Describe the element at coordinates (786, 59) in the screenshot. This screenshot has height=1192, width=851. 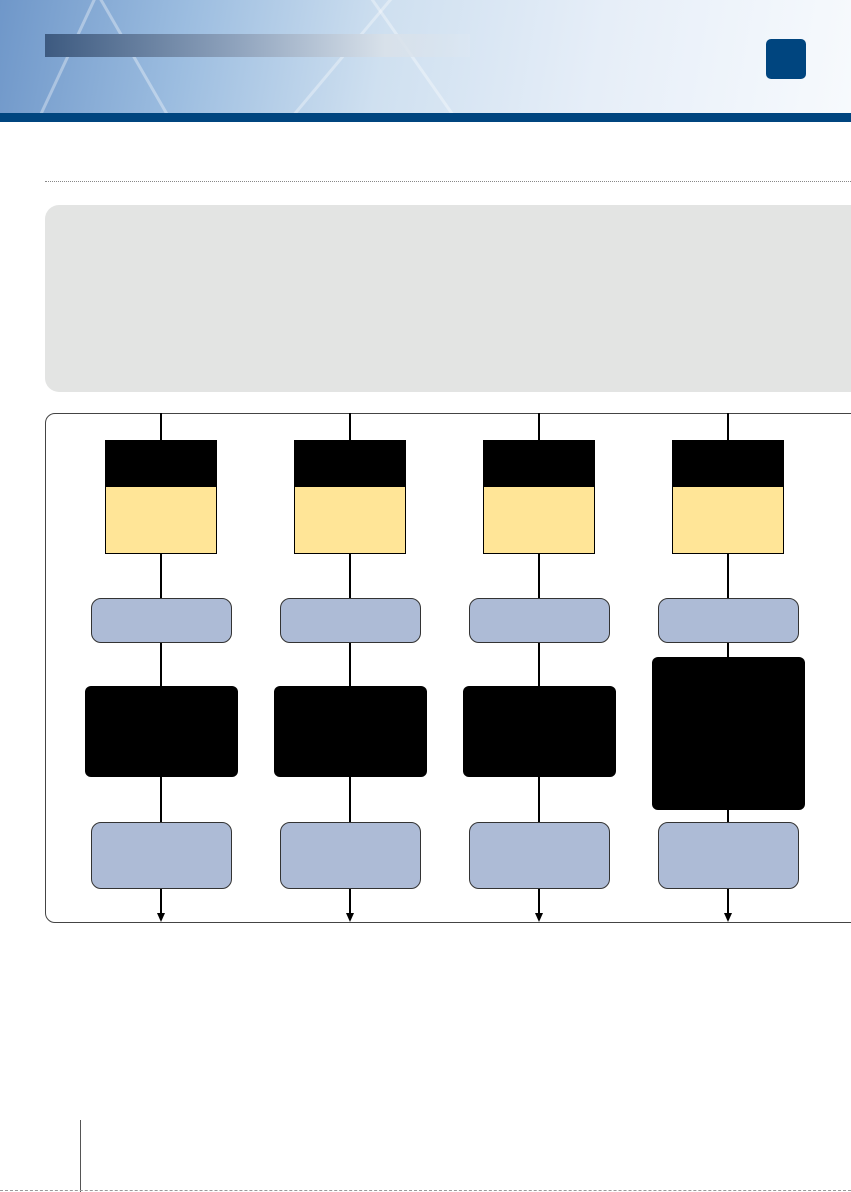
I see `chapter-badge` at that location.